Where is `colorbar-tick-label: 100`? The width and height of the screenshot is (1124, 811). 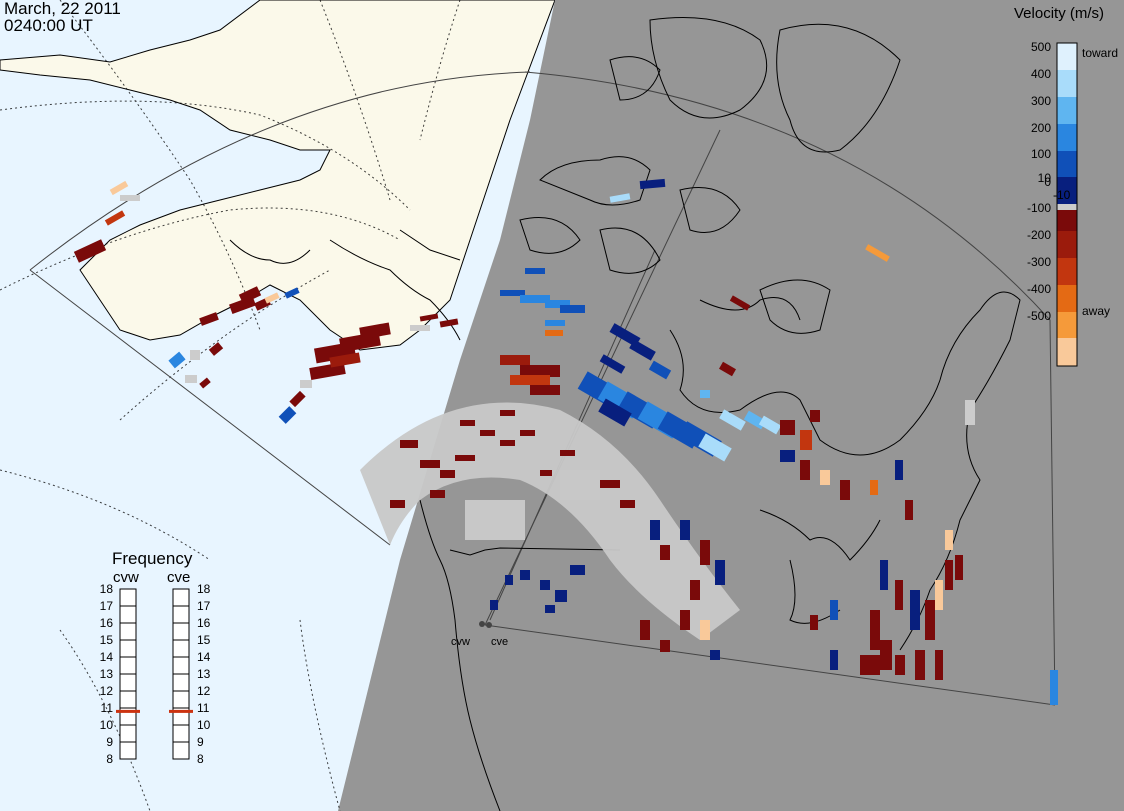 colorbar-tick-label: 100 is located at coordinates (1040, 154).